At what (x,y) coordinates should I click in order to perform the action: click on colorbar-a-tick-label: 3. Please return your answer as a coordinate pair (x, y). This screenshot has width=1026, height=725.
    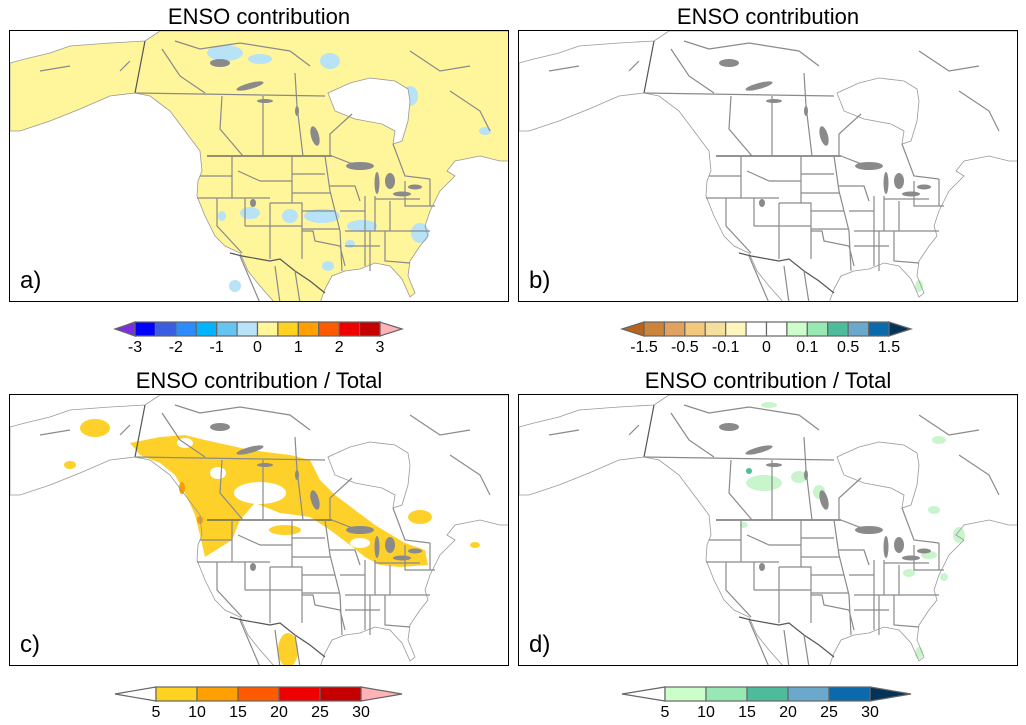
    Looking at the image, I should click on (380, 347).